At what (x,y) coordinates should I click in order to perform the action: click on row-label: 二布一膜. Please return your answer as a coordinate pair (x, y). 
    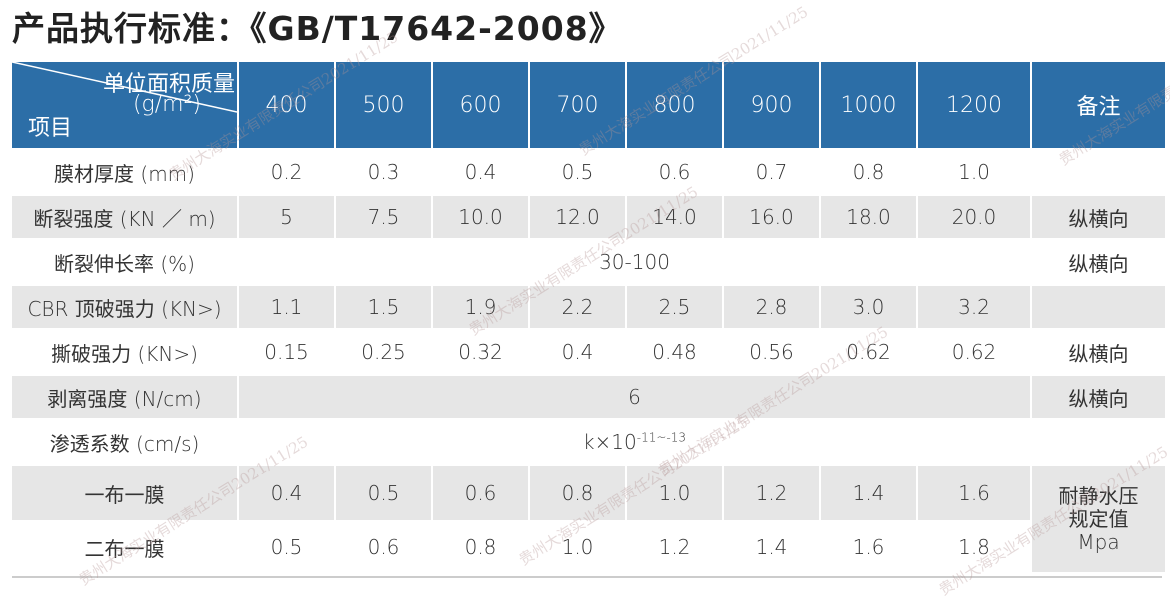
    Looking at the image, I should click on (124, 548).